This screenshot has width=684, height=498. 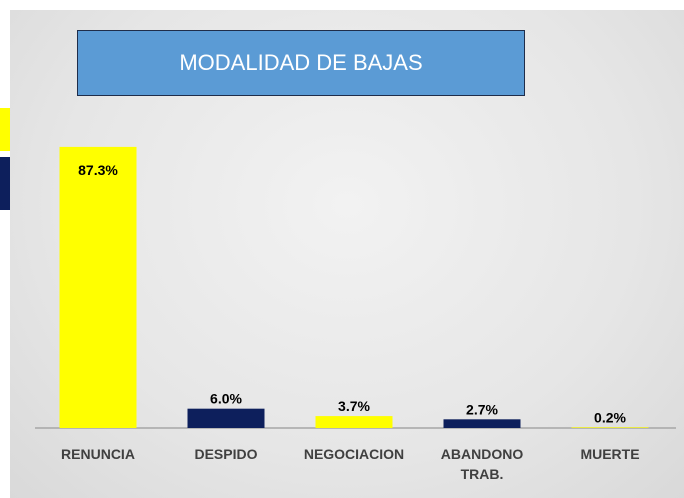 What do you see at coordinates (5, 183) in the screenshot?
I see `decor-navy` at bounding box center [5, 183].